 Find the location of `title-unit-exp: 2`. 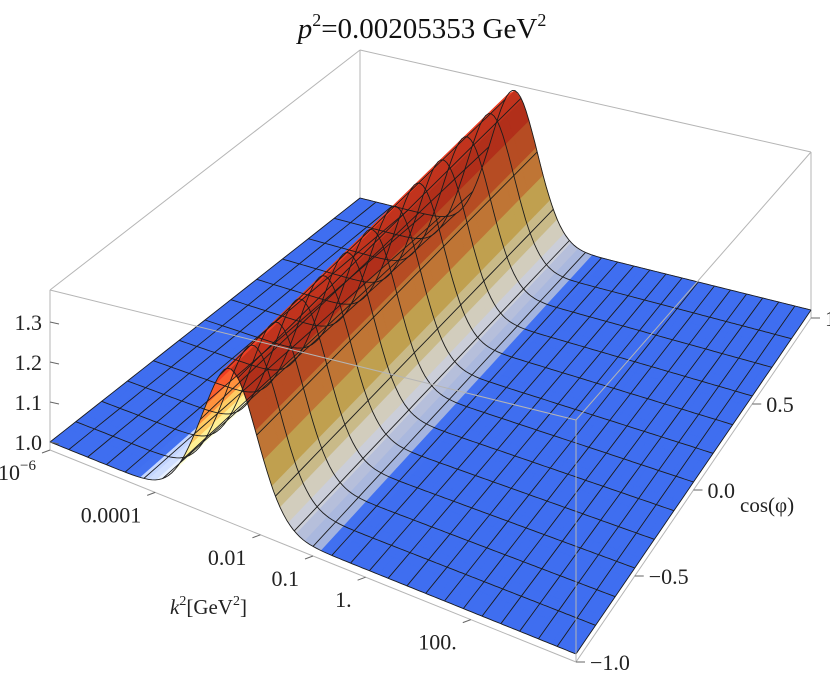

title-unit-exp: 2 is located at coordinates (541, 20).